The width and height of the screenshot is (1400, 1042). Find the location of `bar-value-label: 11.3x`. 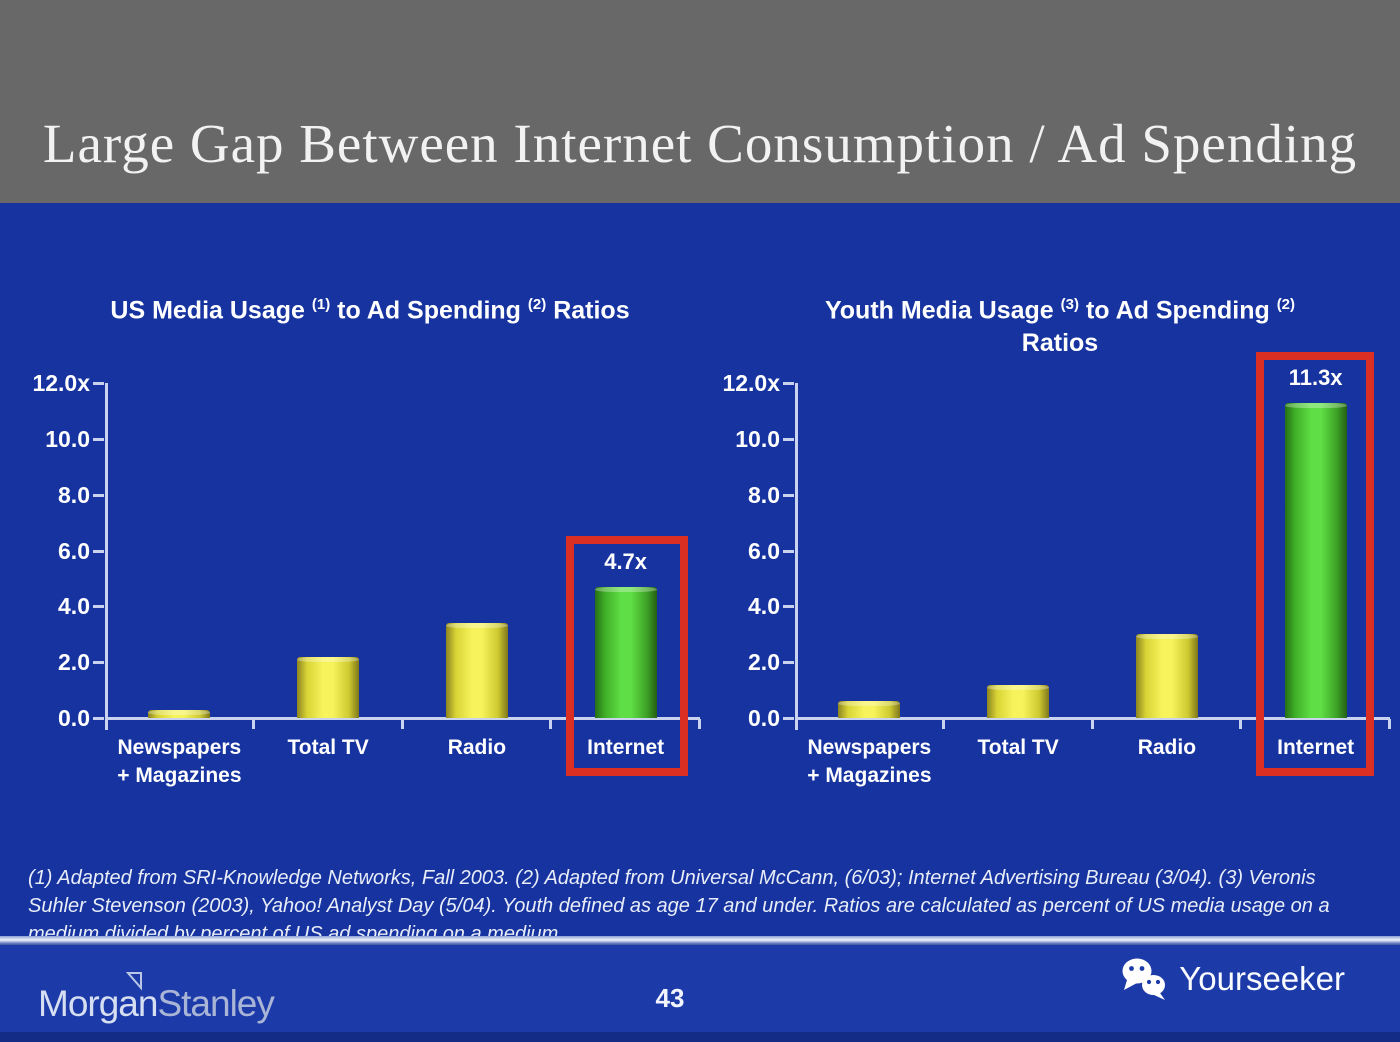

bar-value-label: 11.3x is located at coordinates (1315, 377).